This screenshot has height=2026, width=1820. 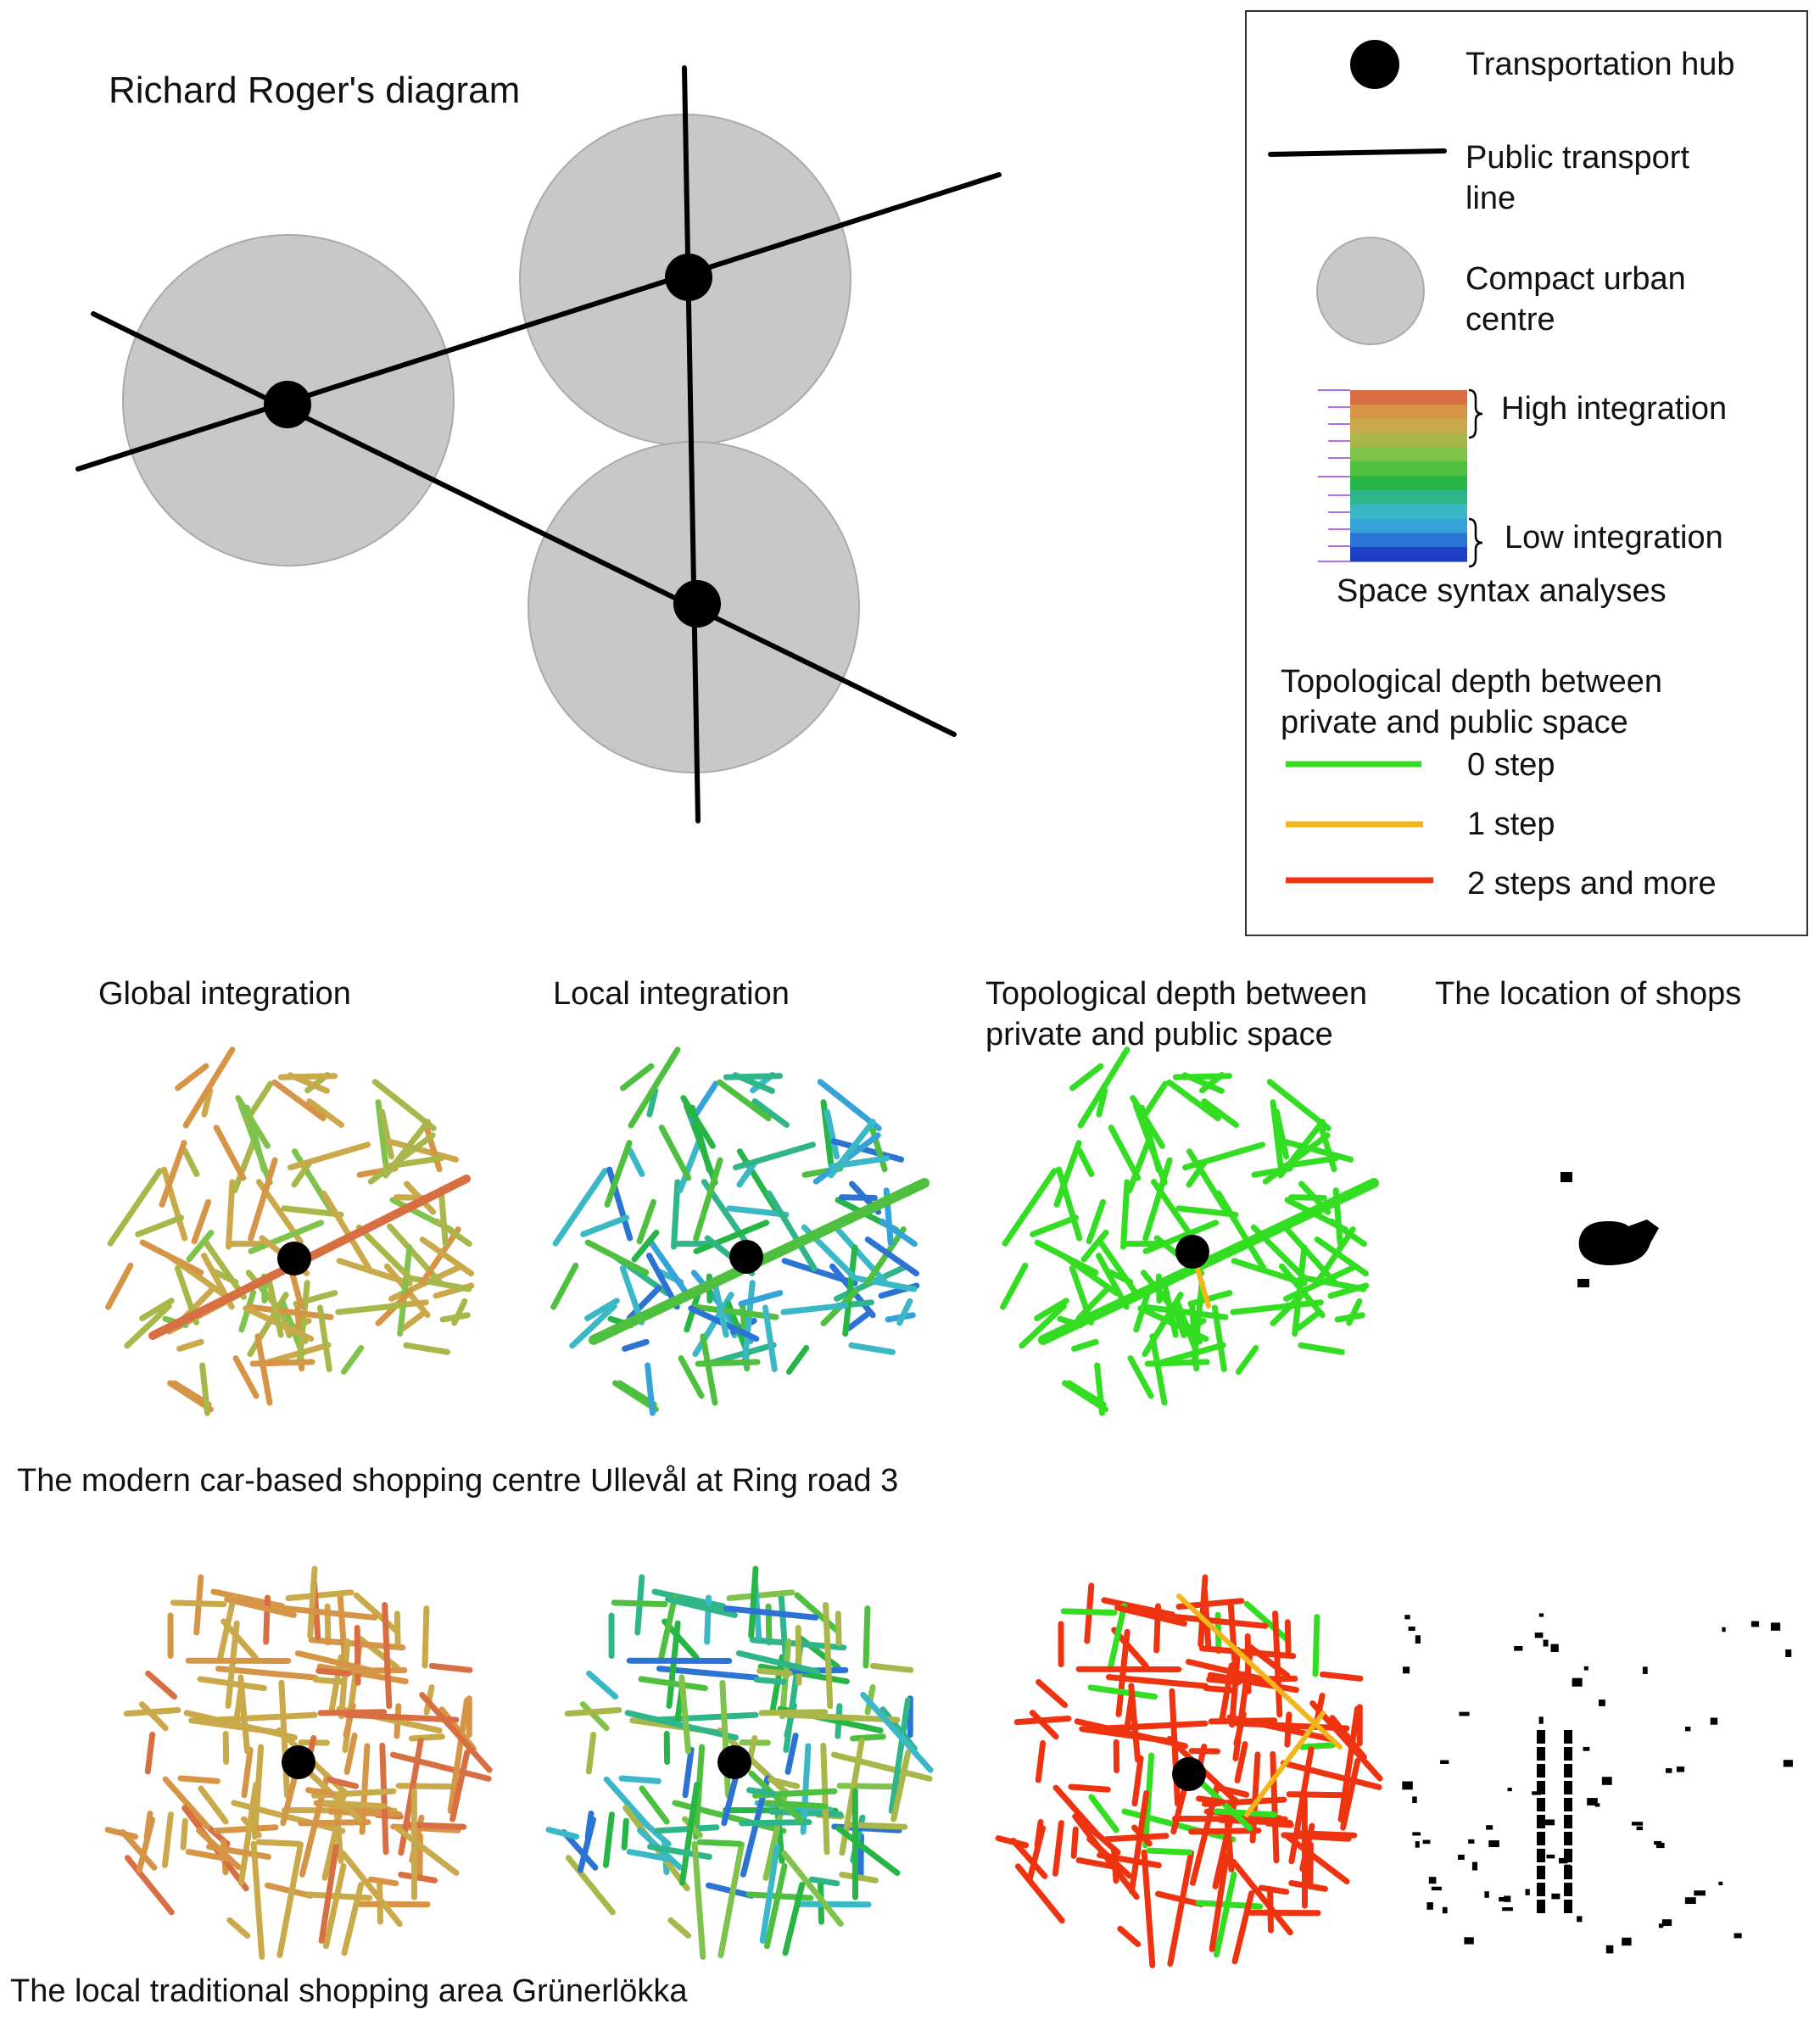 What do you see at coordinates (1511, 765) in the screenshot?
I see `legend-step0-label: 0 step` at bounding box center [1511, 765].